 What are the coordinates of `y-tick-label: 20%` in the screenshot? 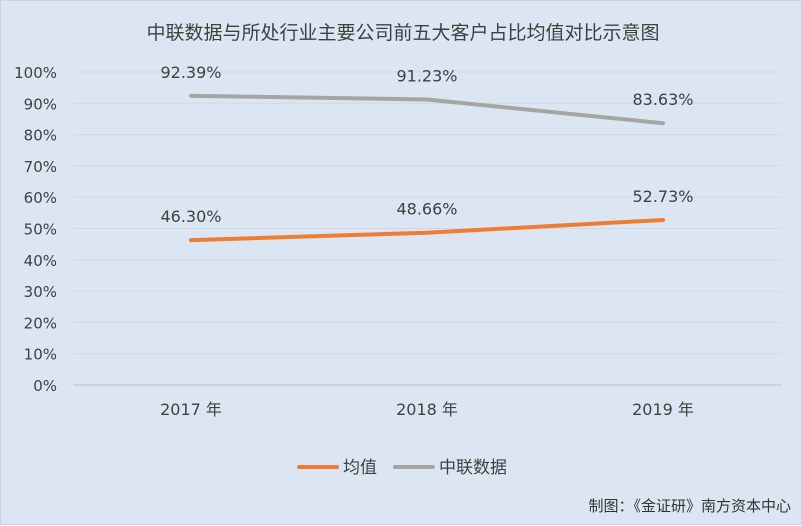 It's located at (40, 323).